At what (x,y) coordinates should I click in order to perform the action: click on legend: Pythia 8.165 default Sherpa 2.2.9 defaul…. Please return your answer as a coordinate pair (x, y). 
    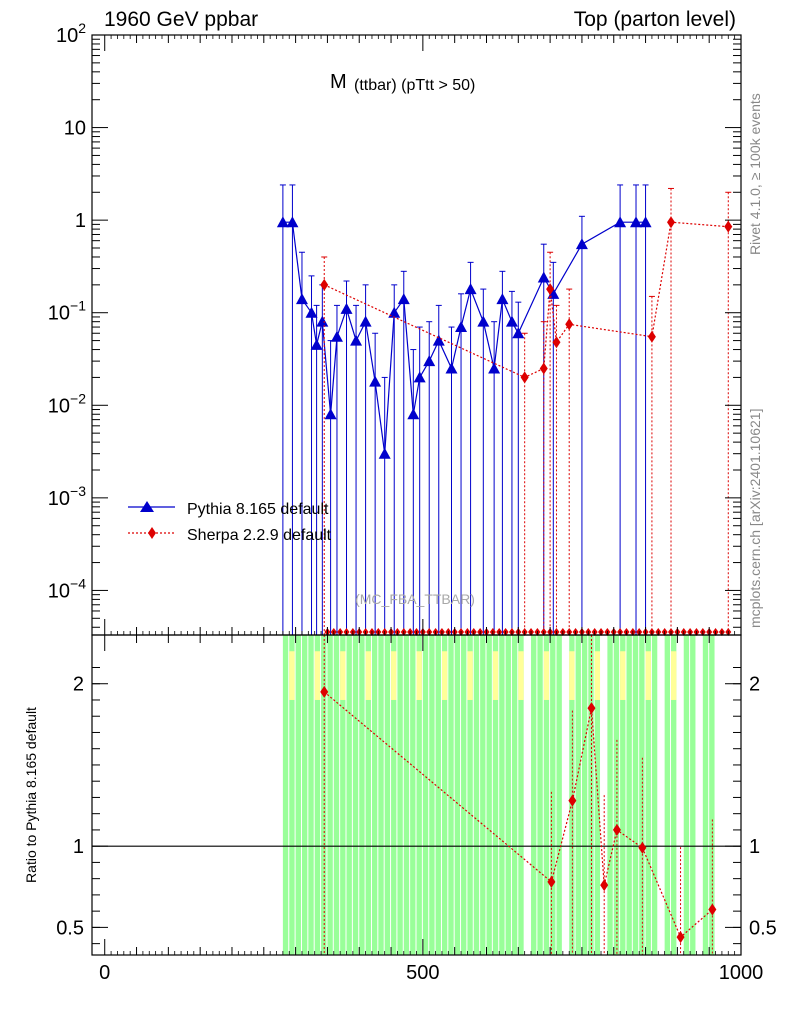
    Looking at the image, I should click on (230, 522).